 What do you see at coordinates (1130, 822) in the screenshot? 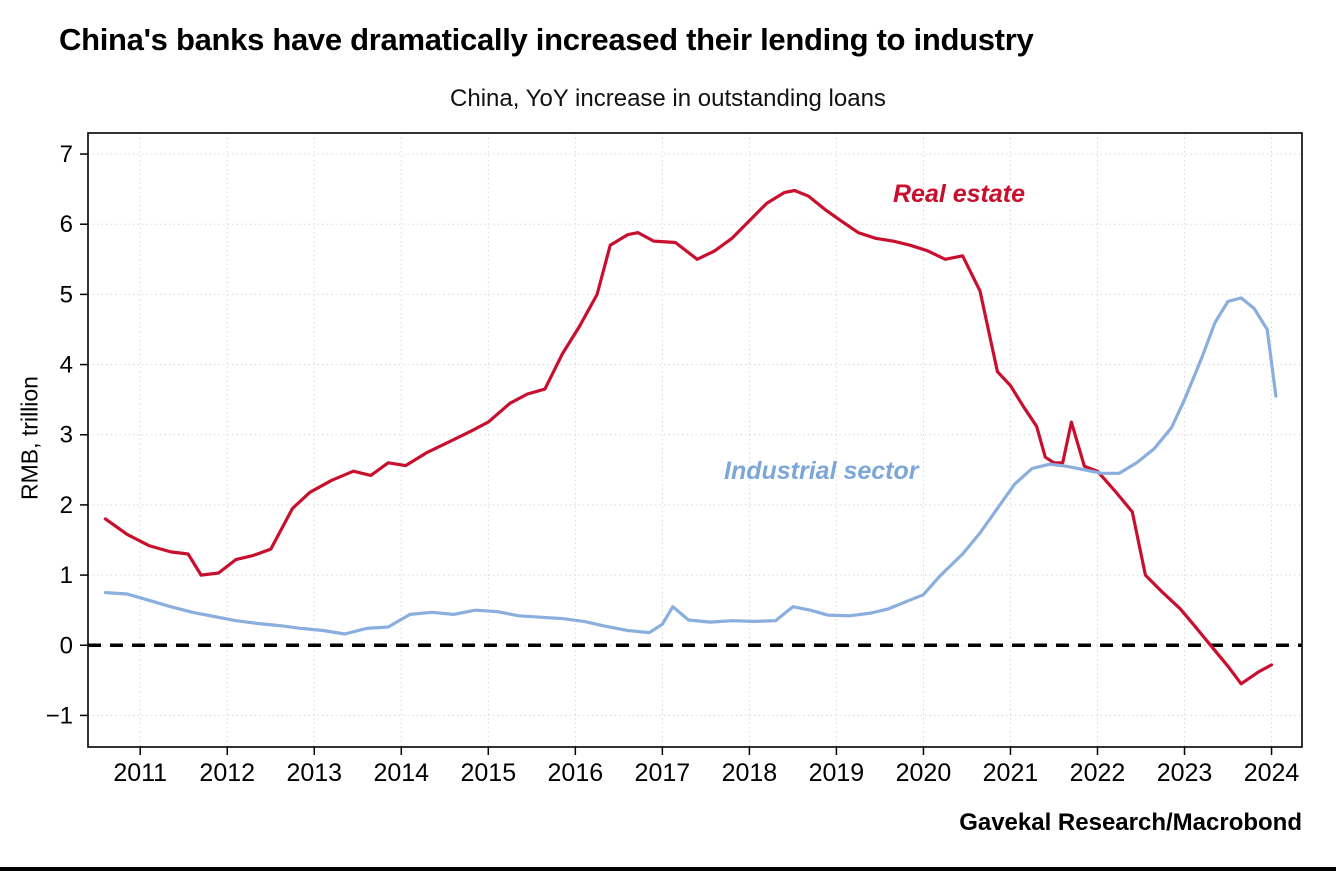
I see `source-credit: Gavekal Research/Macrobond` at bounding box center [1130, 822].